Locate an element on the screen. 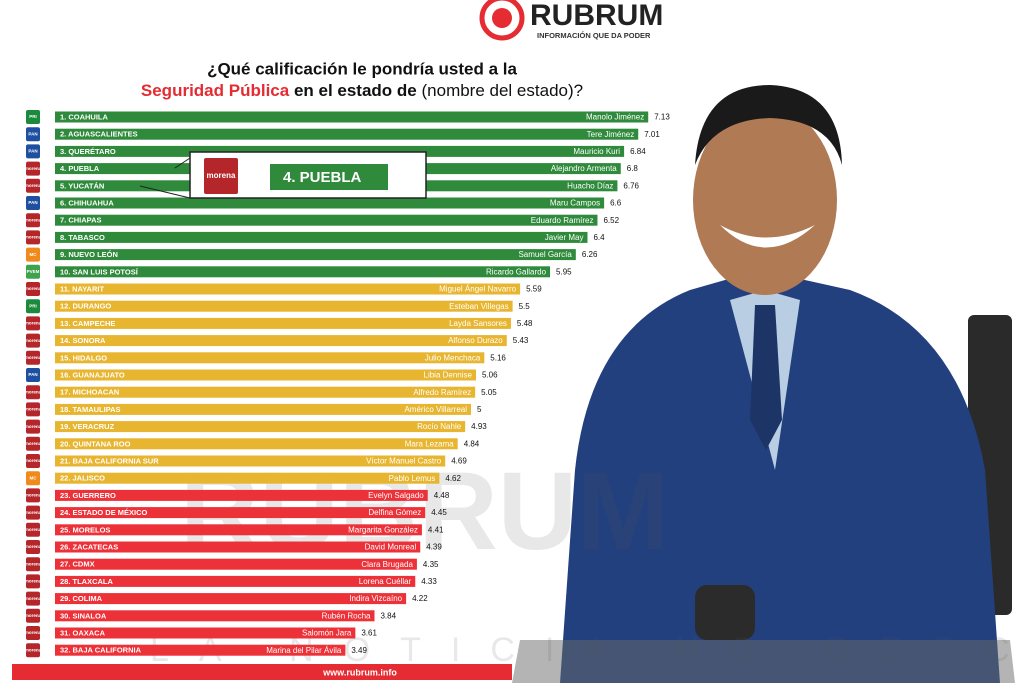 The image size is (1024, 688). governor-label: Indira Vizcaíno is located at coordinates (375, 598).